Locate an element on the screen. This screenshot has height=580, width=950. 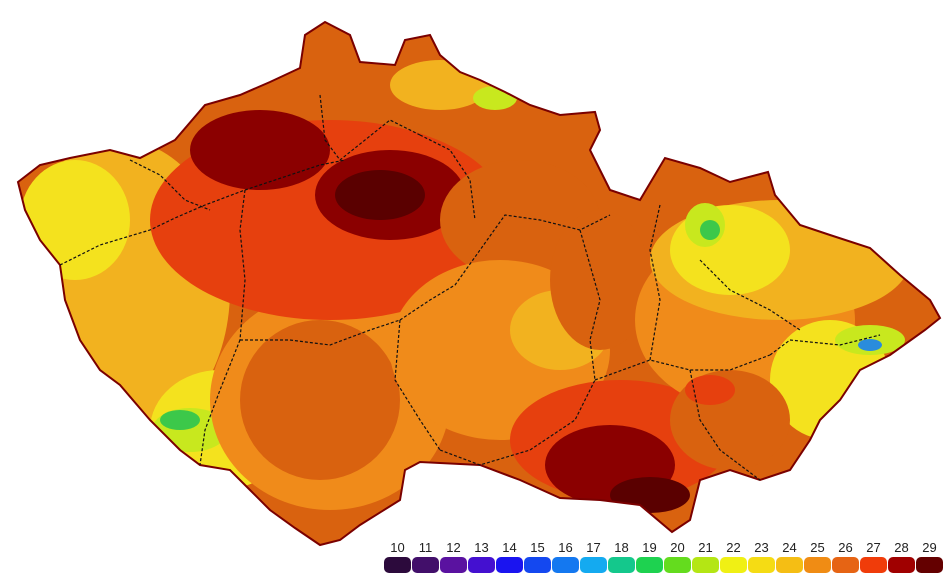
legend-item: 14 is located at coordinates (509, 558).